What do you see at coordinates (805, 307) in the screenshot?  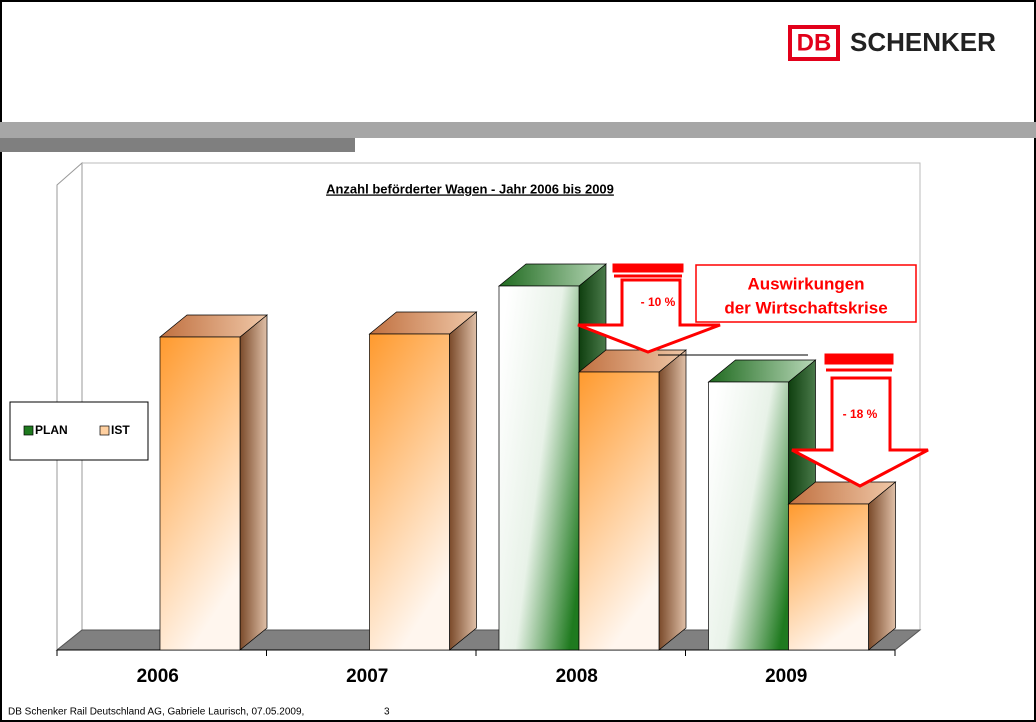 I see `callout-line: der Wirtschaftskrise` at bounding box center [805, 307].